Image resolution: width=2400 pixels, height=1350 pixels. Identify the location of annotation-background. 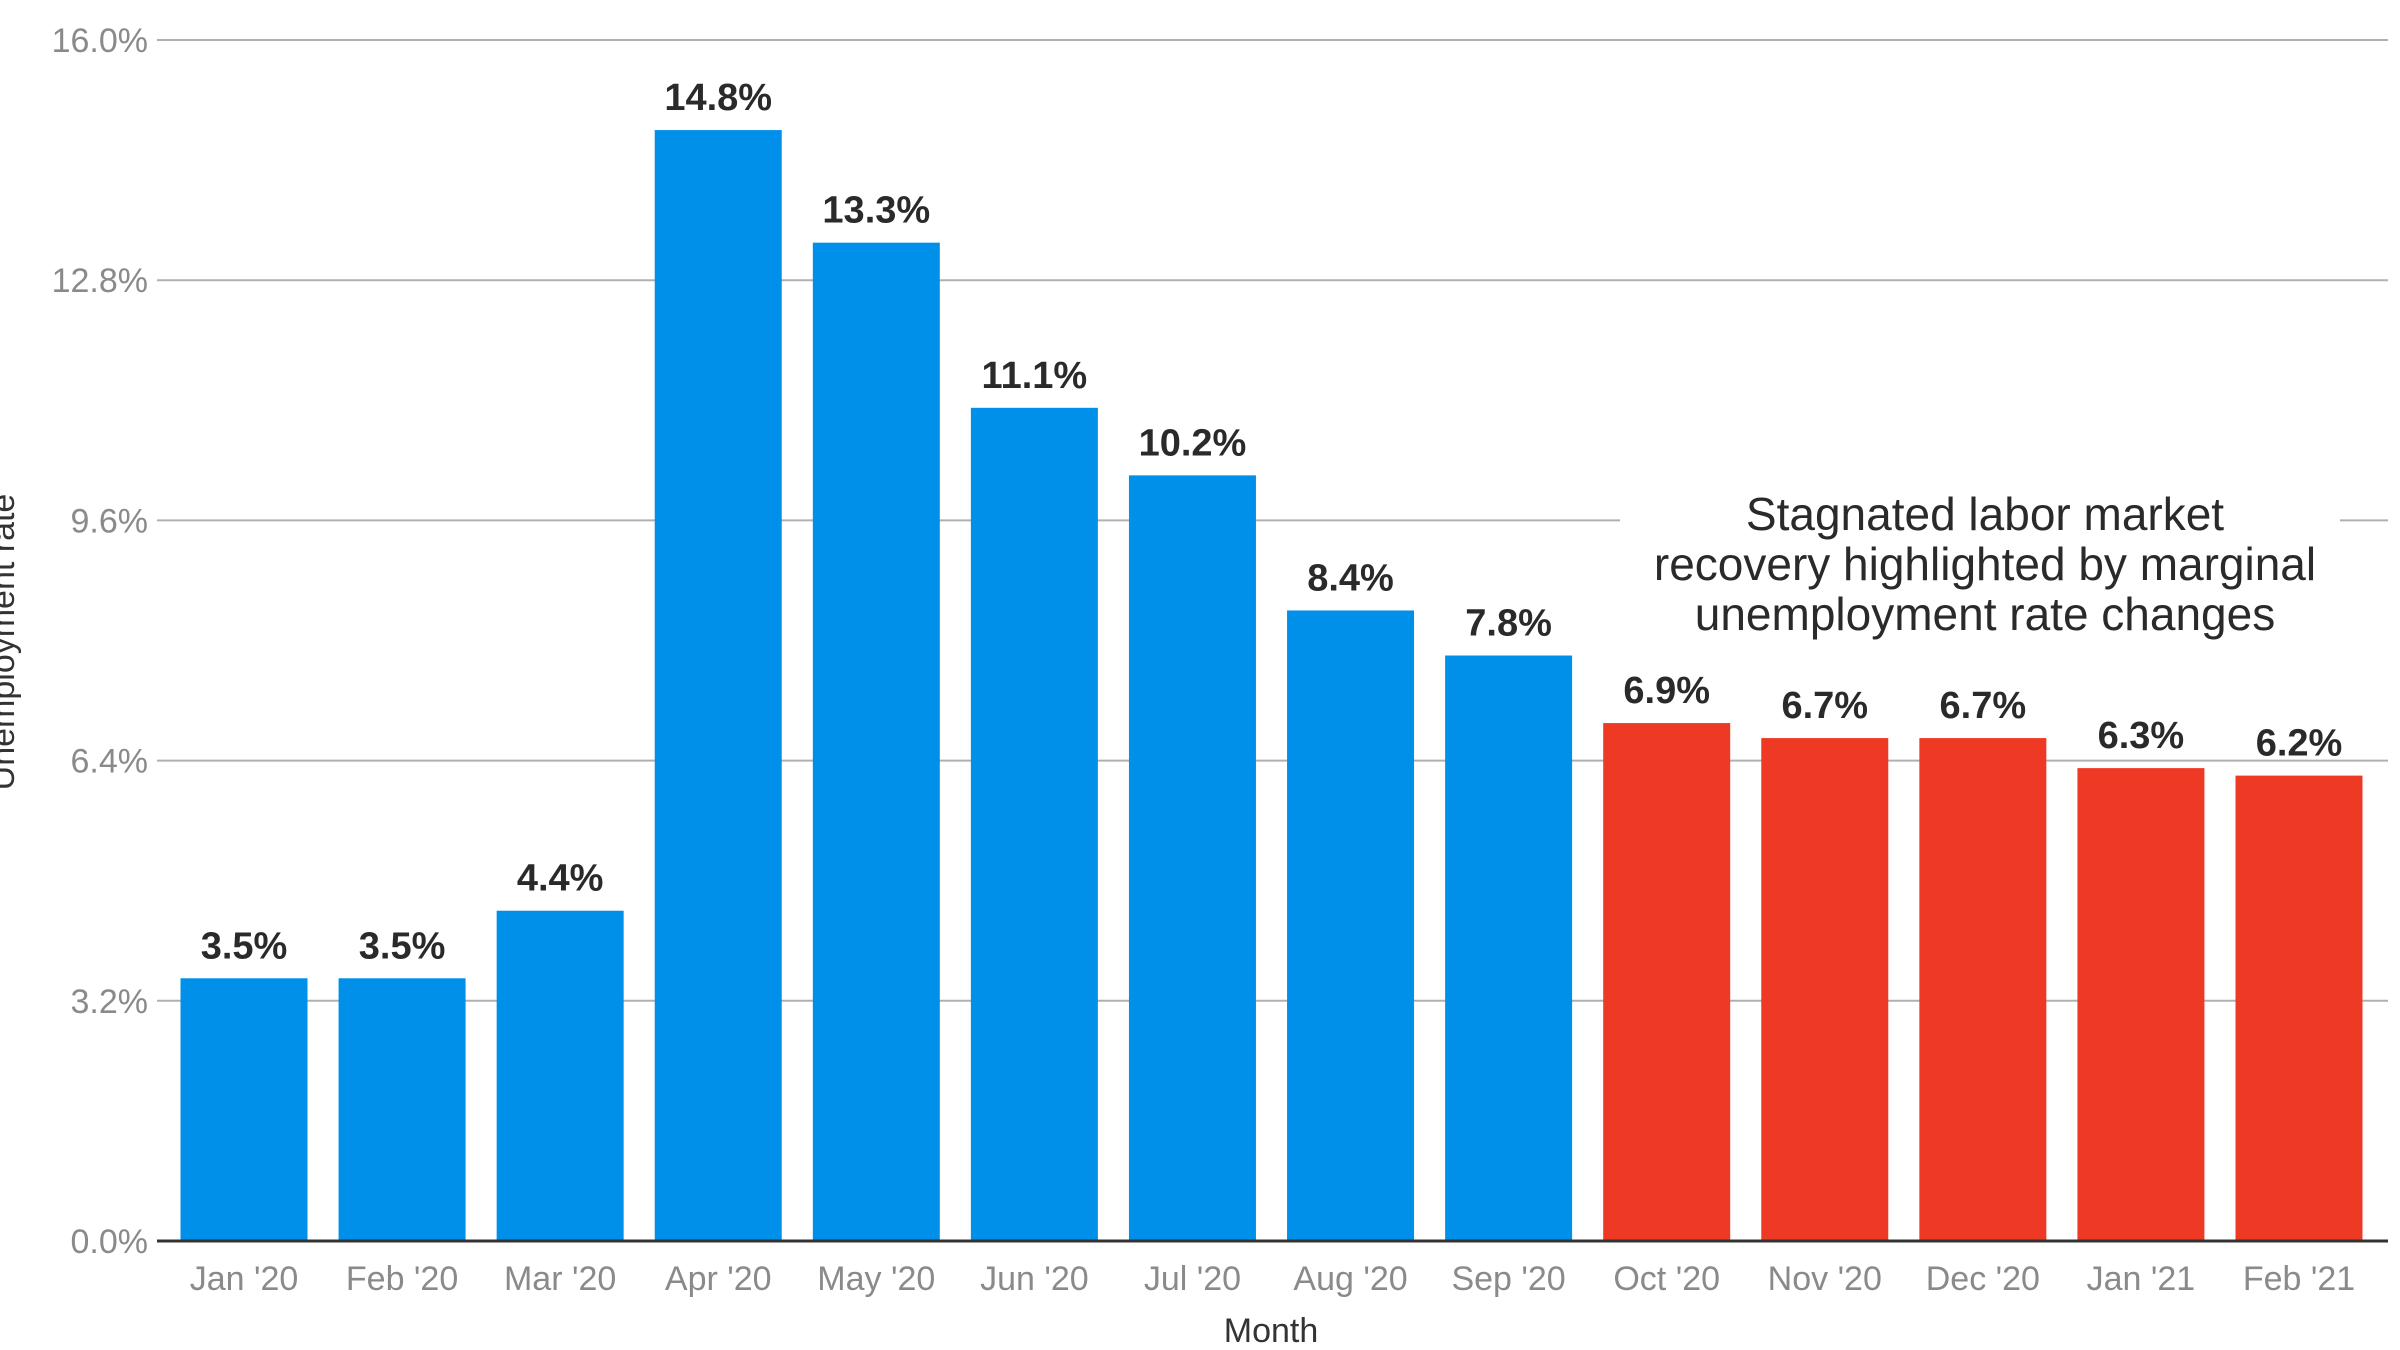
(1980, 562).